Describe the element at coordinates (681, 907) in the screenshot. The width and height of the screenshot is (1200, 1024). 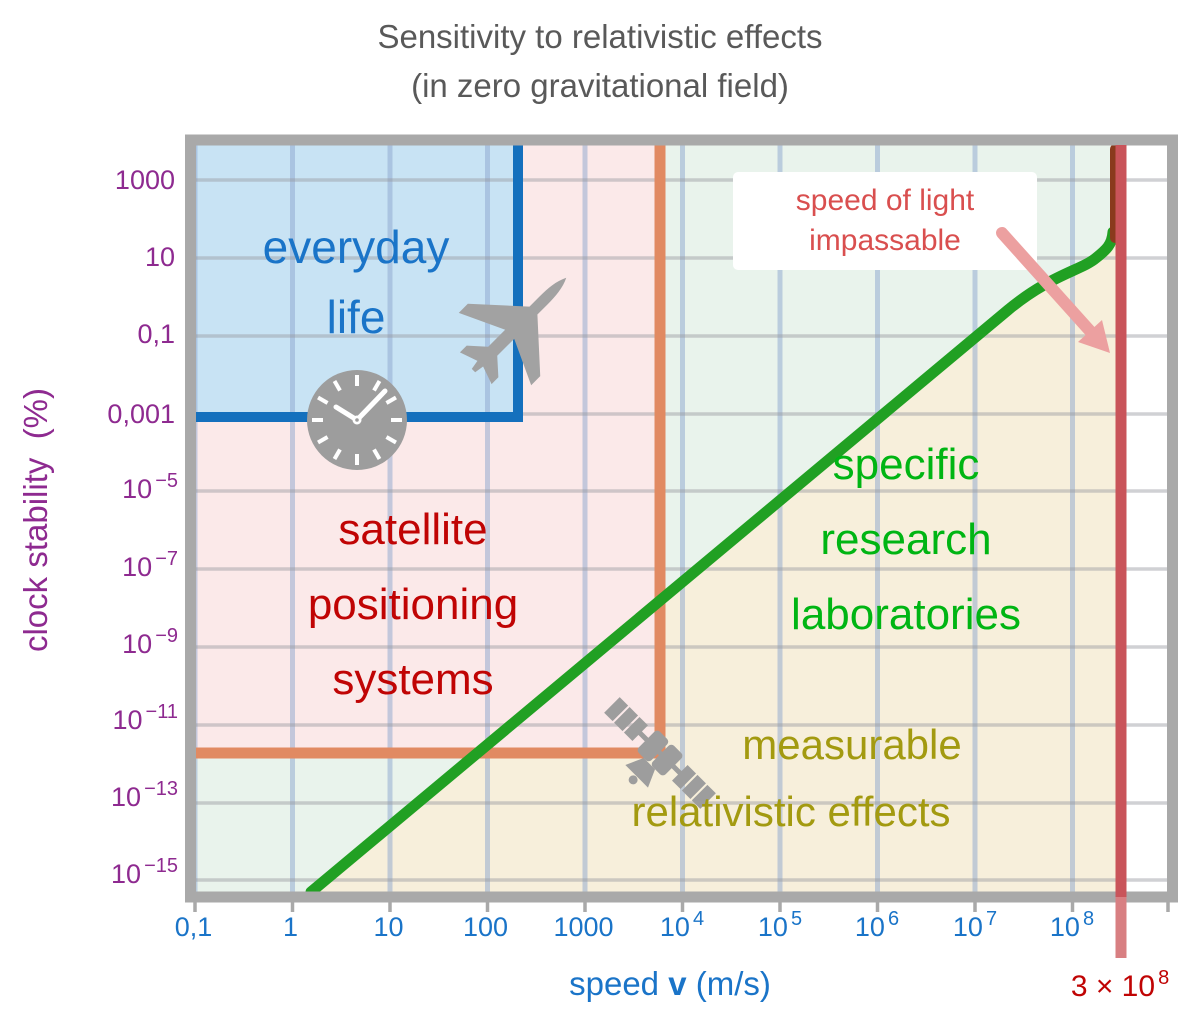
I see `x-axis-tick-marks` at that location.